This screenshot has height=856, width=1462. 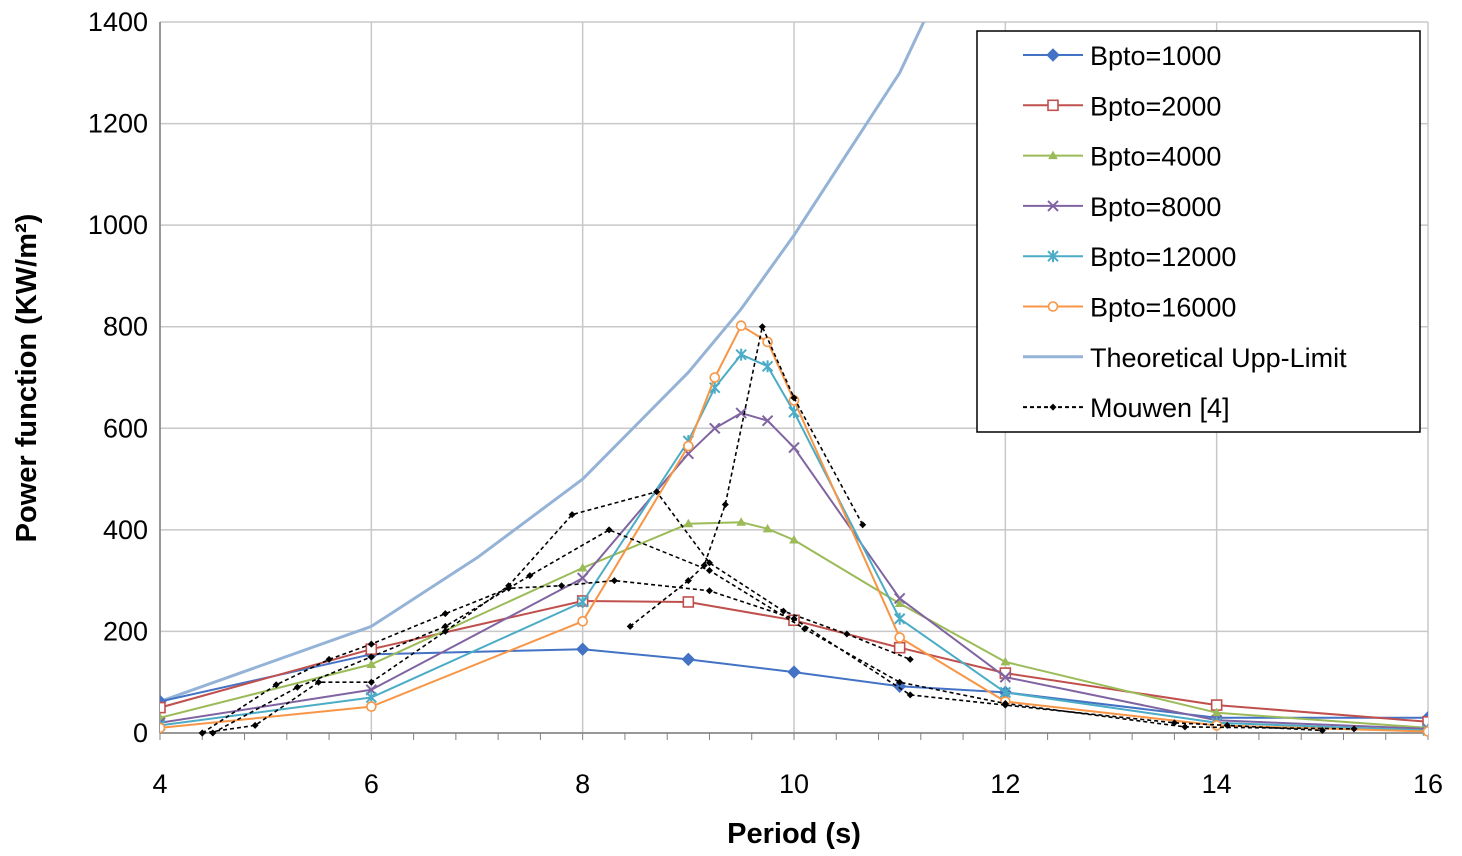 What do you see at coordinates (1122, 157) in the screenshot?
I see `legend-item: Bpto=4000` at bounding box center [1122, 157].